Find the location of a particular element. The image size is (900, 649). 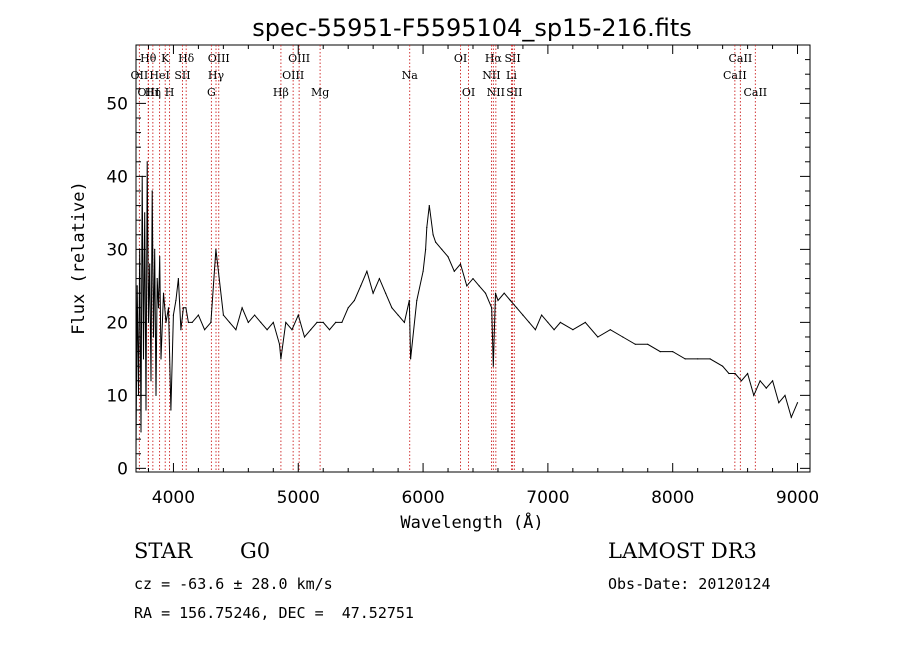

observation-date: Obs-Date: 20120124 is located at coordinates (689, 584).